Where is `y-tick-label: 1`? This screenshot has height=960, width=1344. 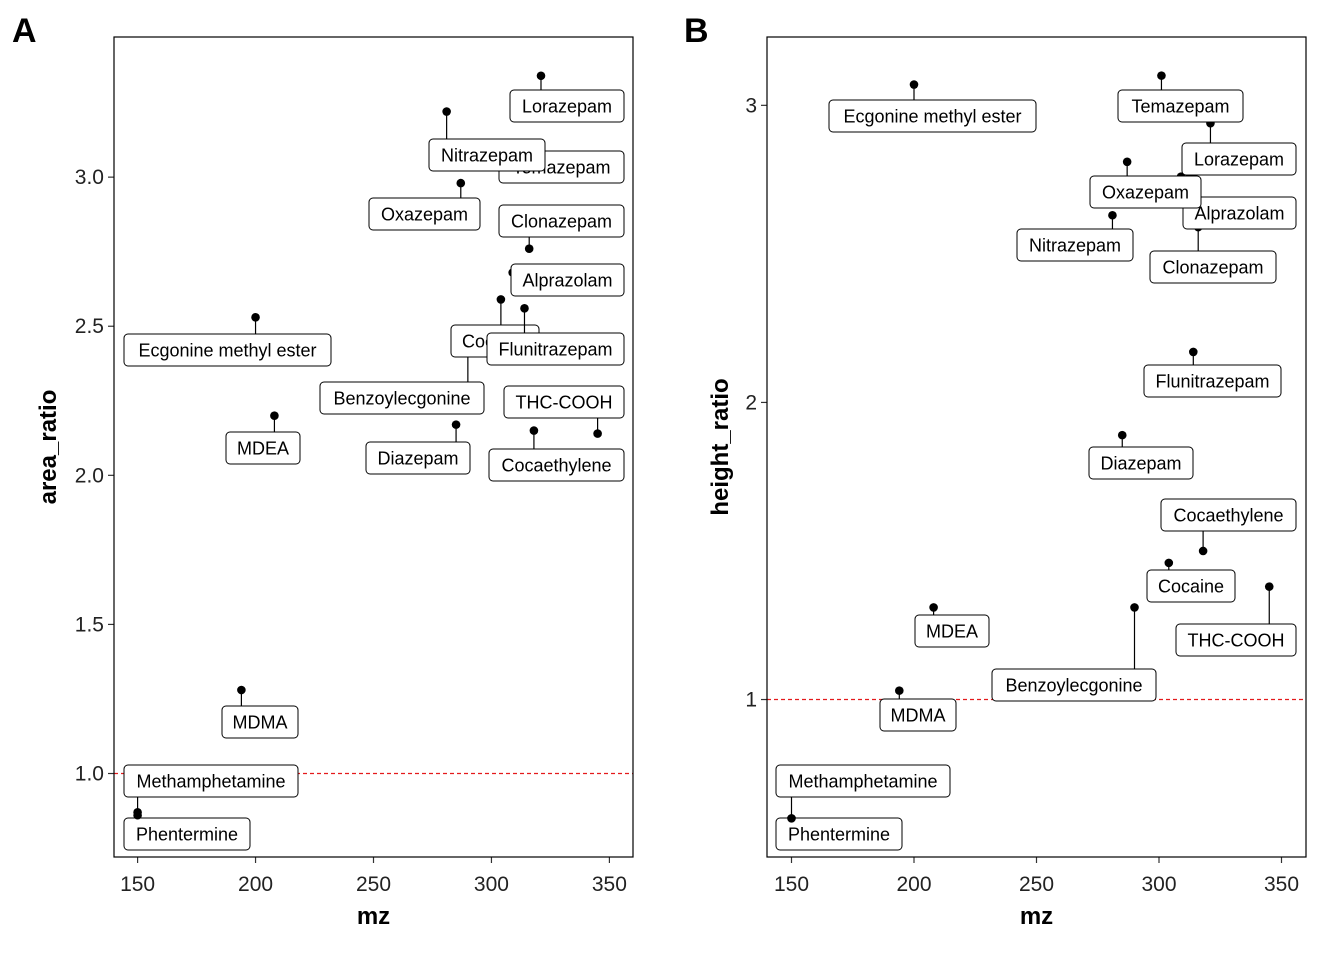 y-tick-label: 1 is located at coordinates (751, 700).